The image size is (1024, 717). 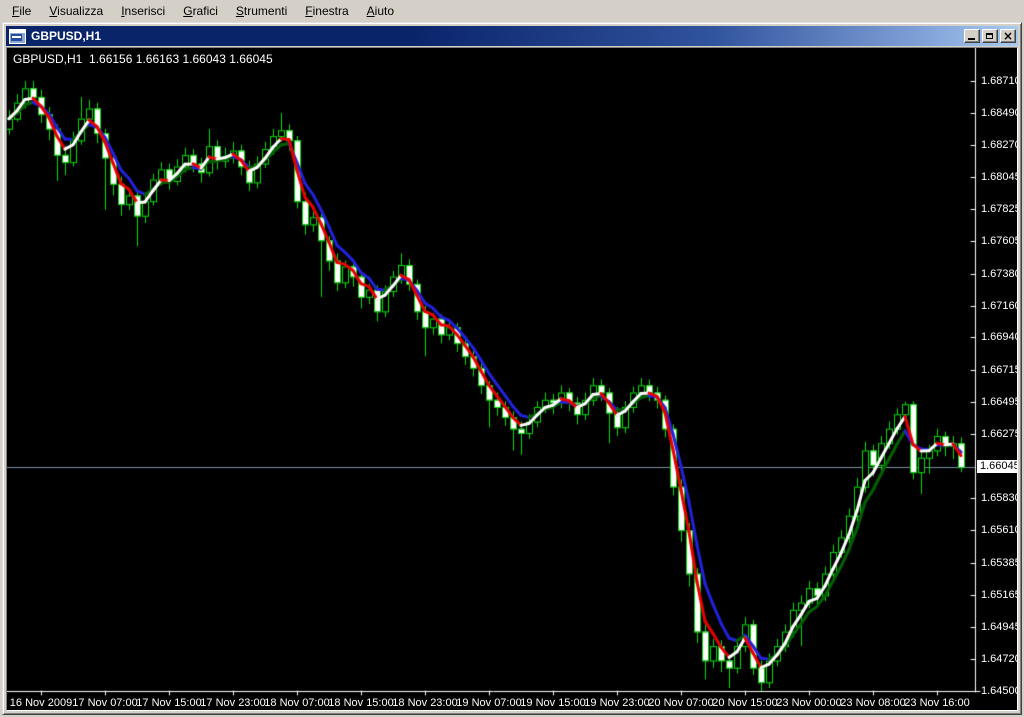 What do you see at coordinates (105, 703) in the screenshot?
I see `time-tick-label: 17 Nov 07:00` at bounding box center [105, 703].